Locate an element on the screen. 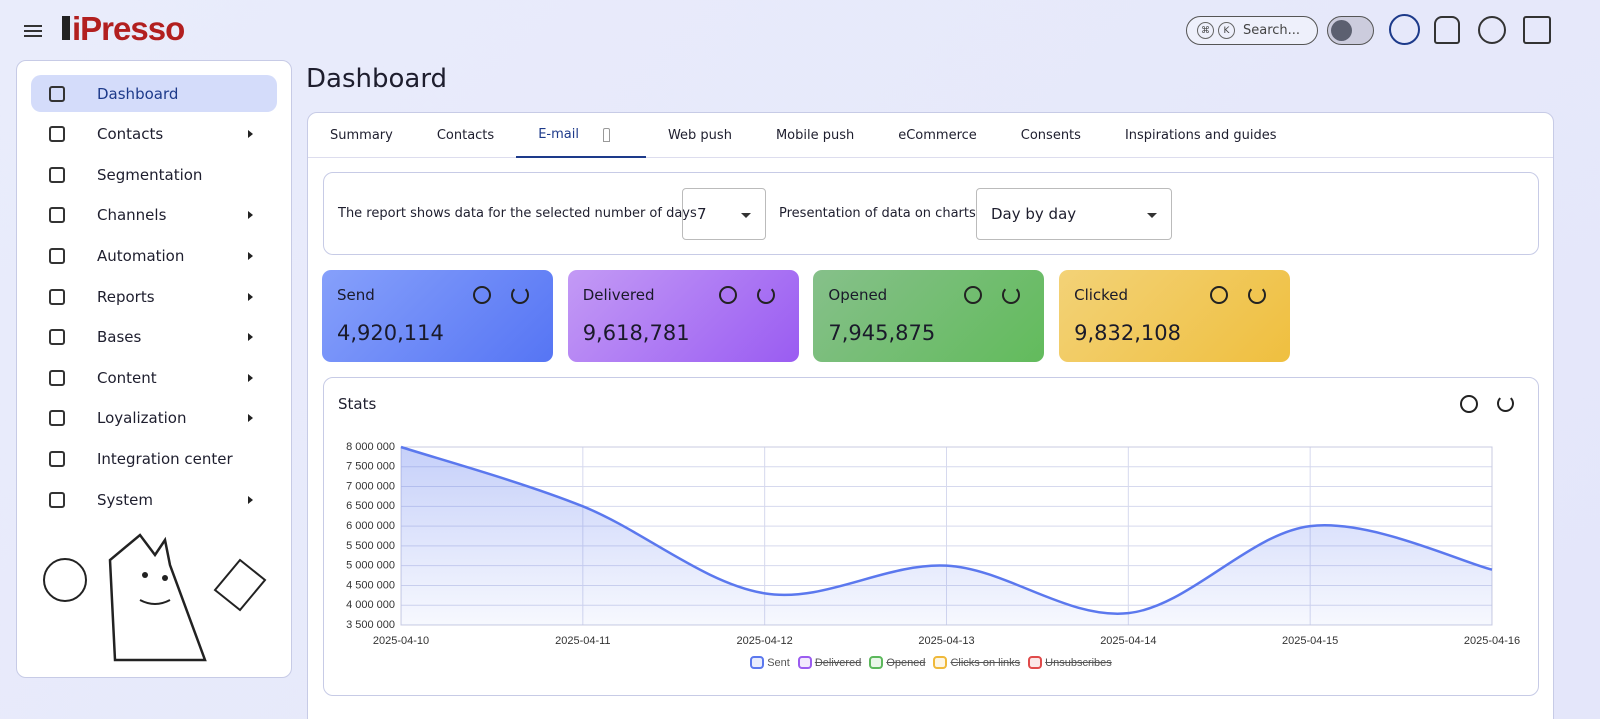 This screenshot has height=719, width=1600. kpi-value: 9,832,108 is located at coordinates (1127, 333).